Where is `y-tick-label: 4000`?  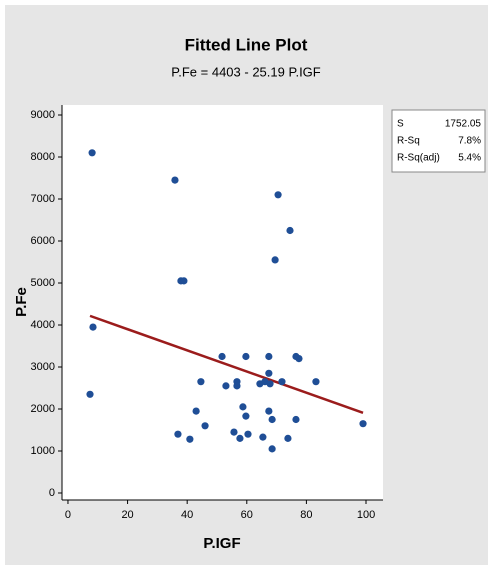 y-tick-label: 4000 is located at coordinates (43, 325).